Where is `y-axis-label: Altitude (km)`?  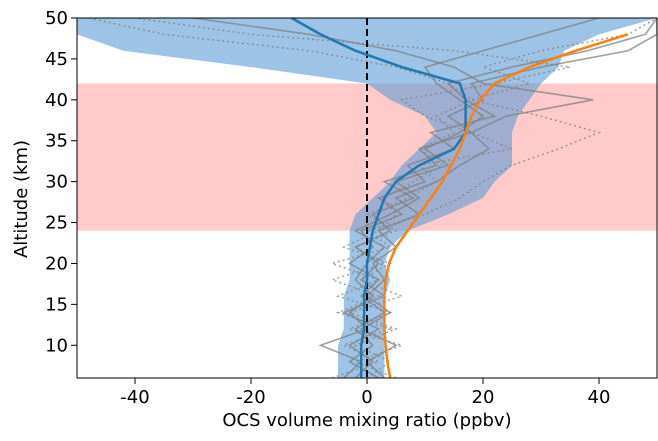 y-axis-label: Altitude (km) is located at coordinates (21, 199).